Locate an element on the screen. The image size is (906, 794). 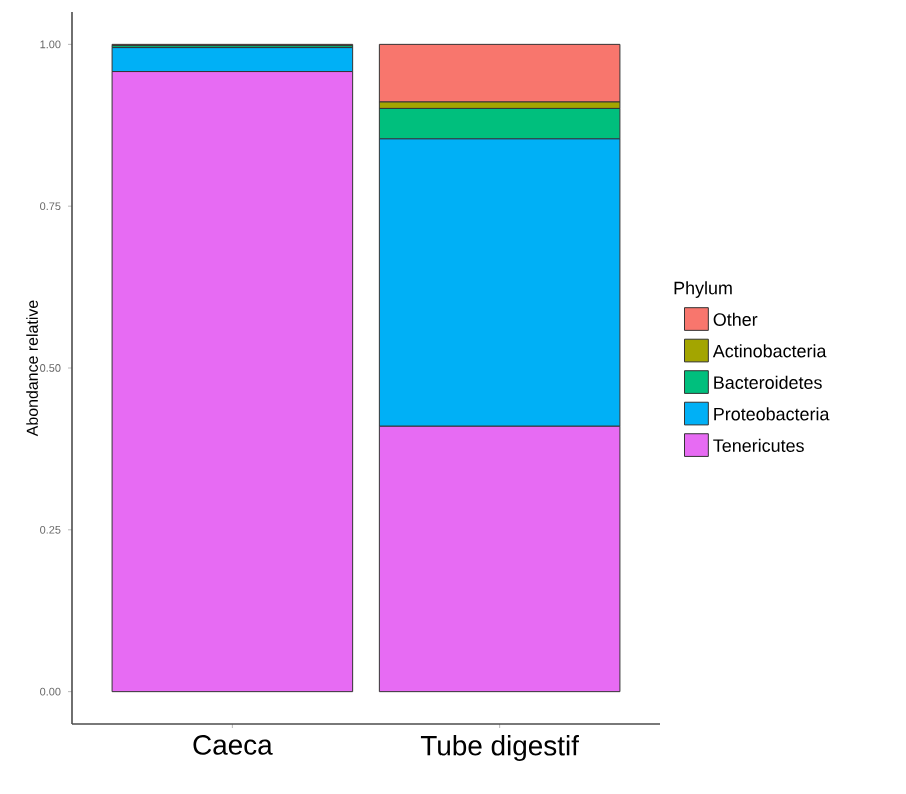
legend-label: Proteobacteria is located at coordinates (772, 414).